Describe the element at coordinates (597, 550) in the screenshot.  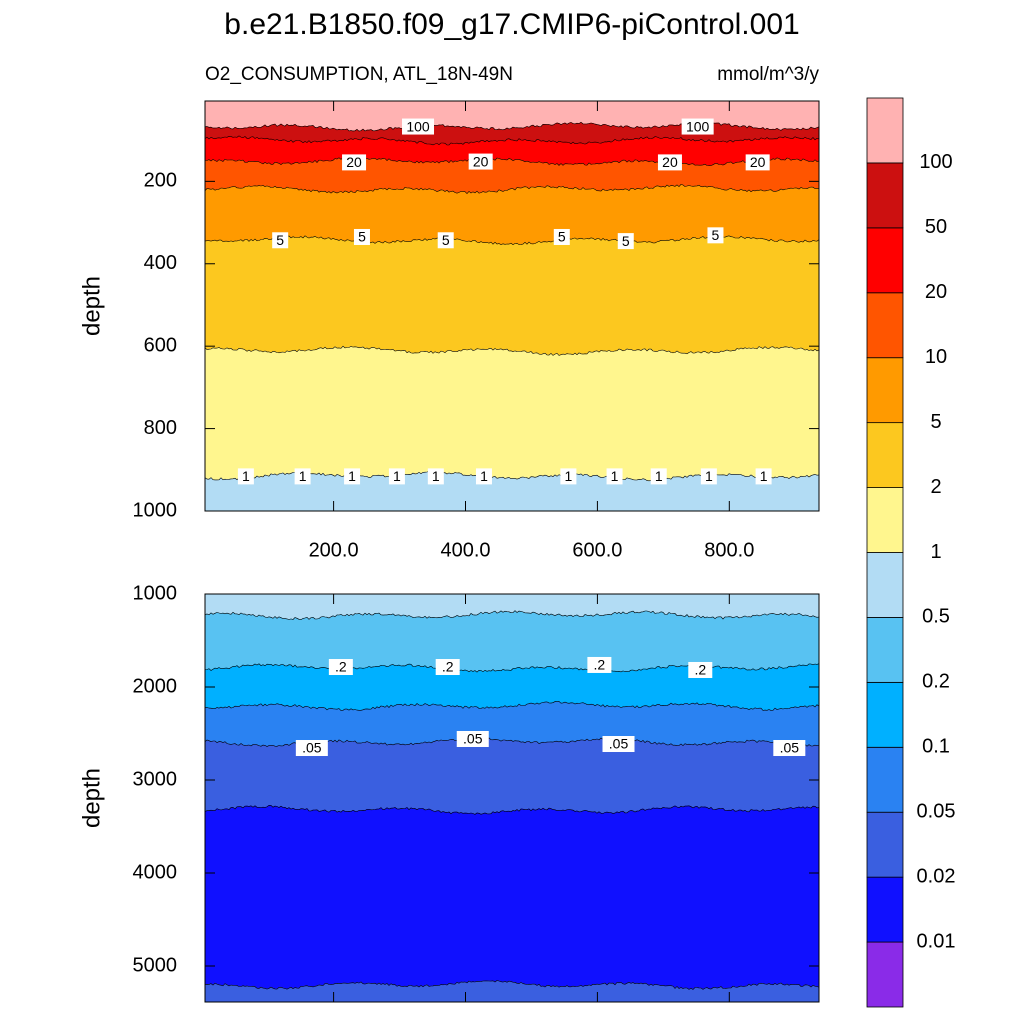
I see `x-tick-label: 600.0` at that location.